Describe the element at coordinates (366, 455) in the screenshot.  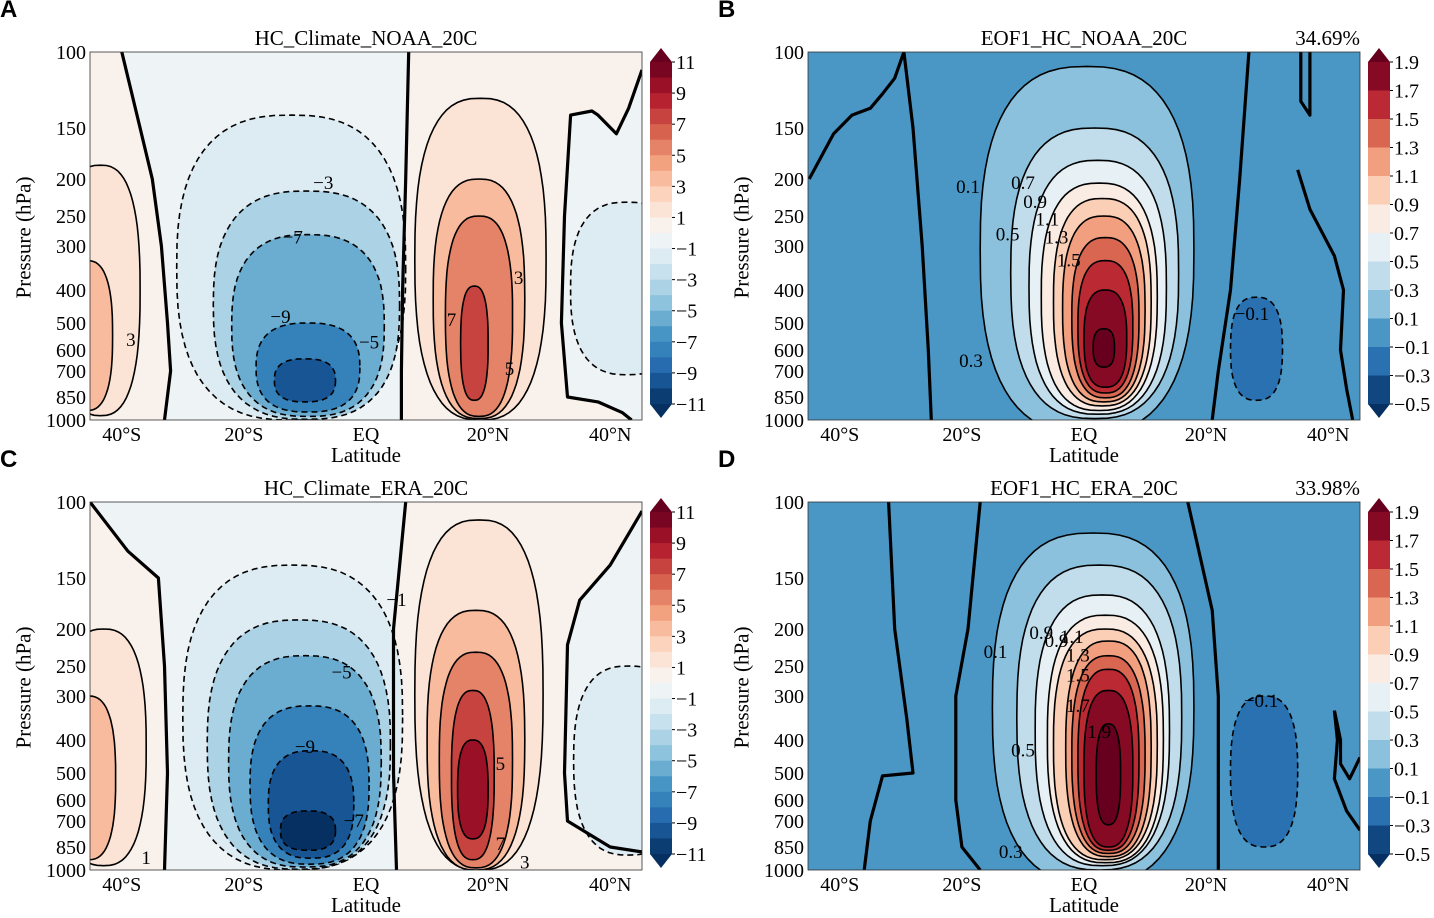
I see `x-axis-label: Latitude` at that location.